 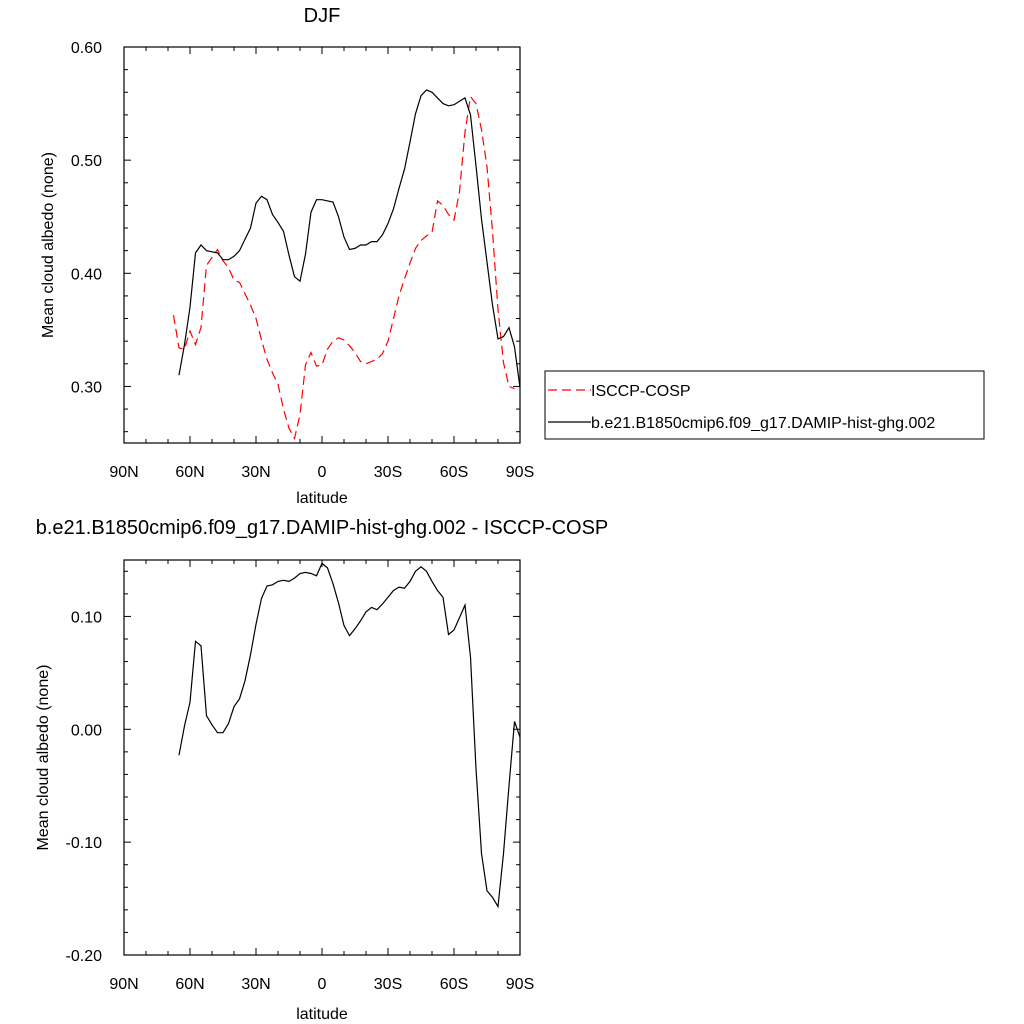 What do you see at coordinates (764, 405) in the screenshot?
I see `legend-box` at bounding box center [764, 405].